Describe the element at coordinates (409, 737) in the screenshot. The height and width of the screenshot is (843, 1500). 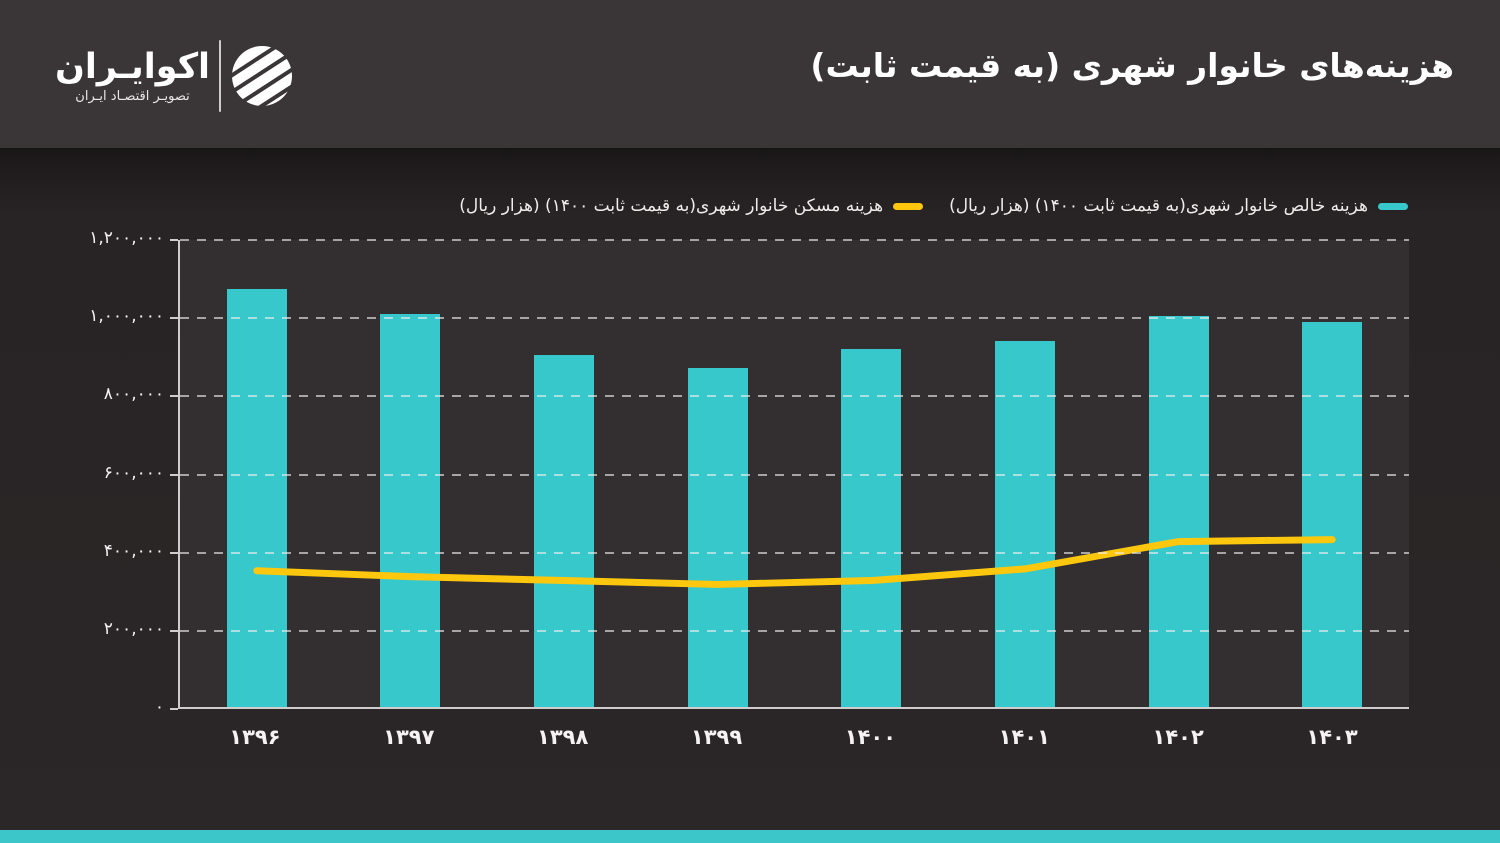
I see `x-axis-label-۱۳۹۷: ۱۳۹۷` at that location.